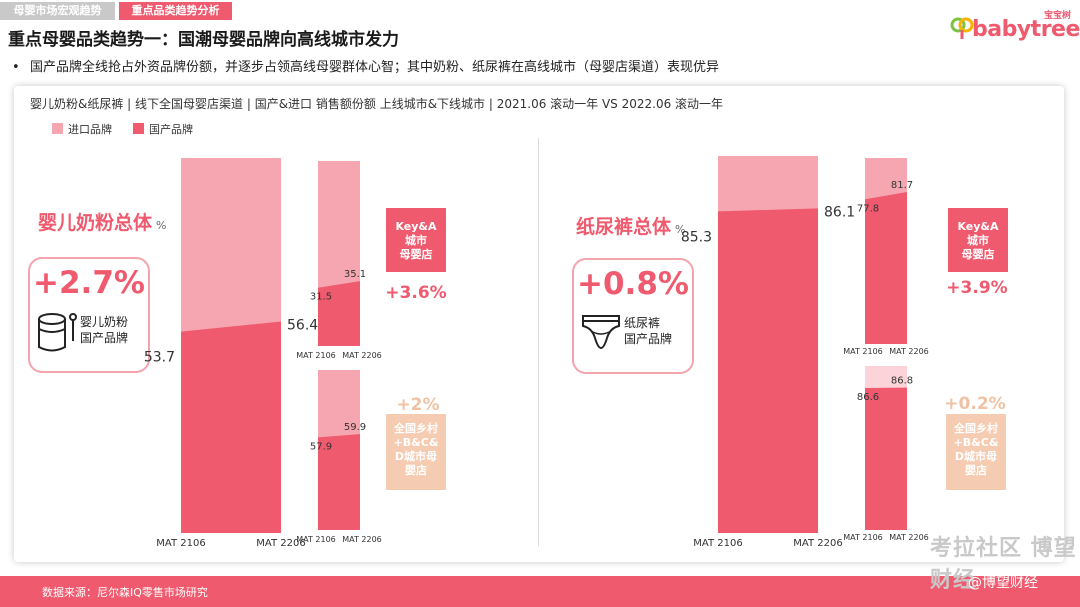  What do you see at coordinates (976, 428) in the screenshot?
I see `badge-diaper-lower-line1: 全国乡村` at bounding box center [976, 428].